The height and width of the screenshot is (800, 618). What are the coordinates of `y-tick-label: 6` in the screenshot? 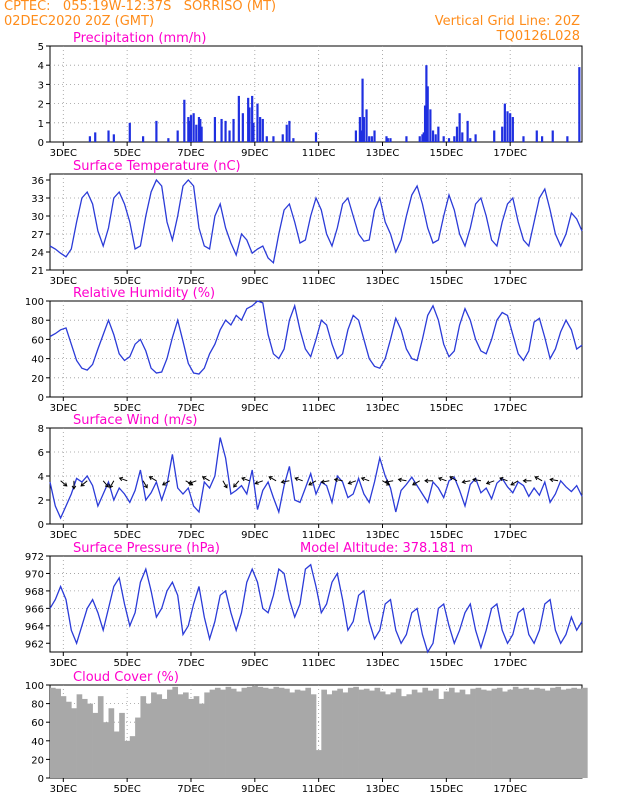 It's located at (41, 453).